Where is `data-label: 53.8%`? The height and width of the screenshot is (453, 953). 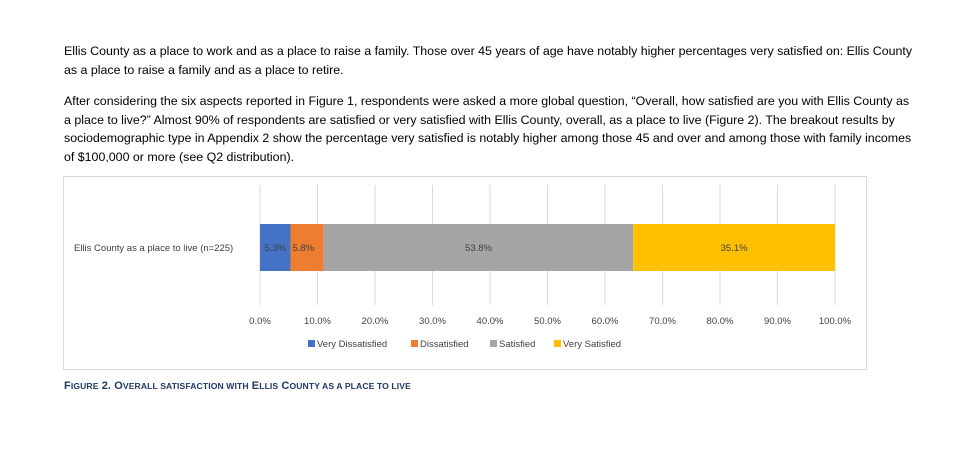 data-label: 53.8% is located at coordinates (478, 248).